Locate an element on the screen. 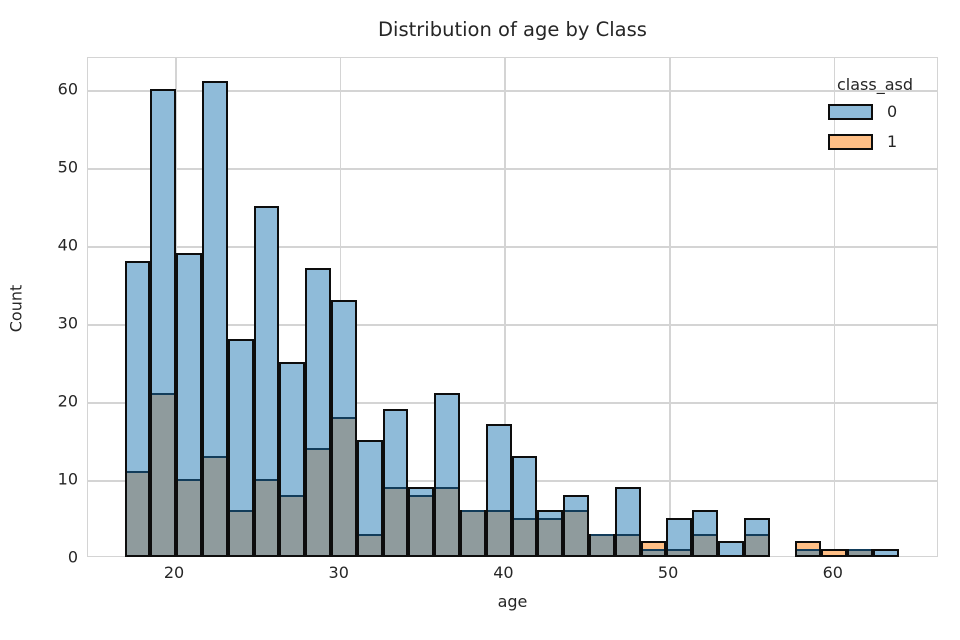  legend-item-class0: 0 is located at coordinates (879, 111).